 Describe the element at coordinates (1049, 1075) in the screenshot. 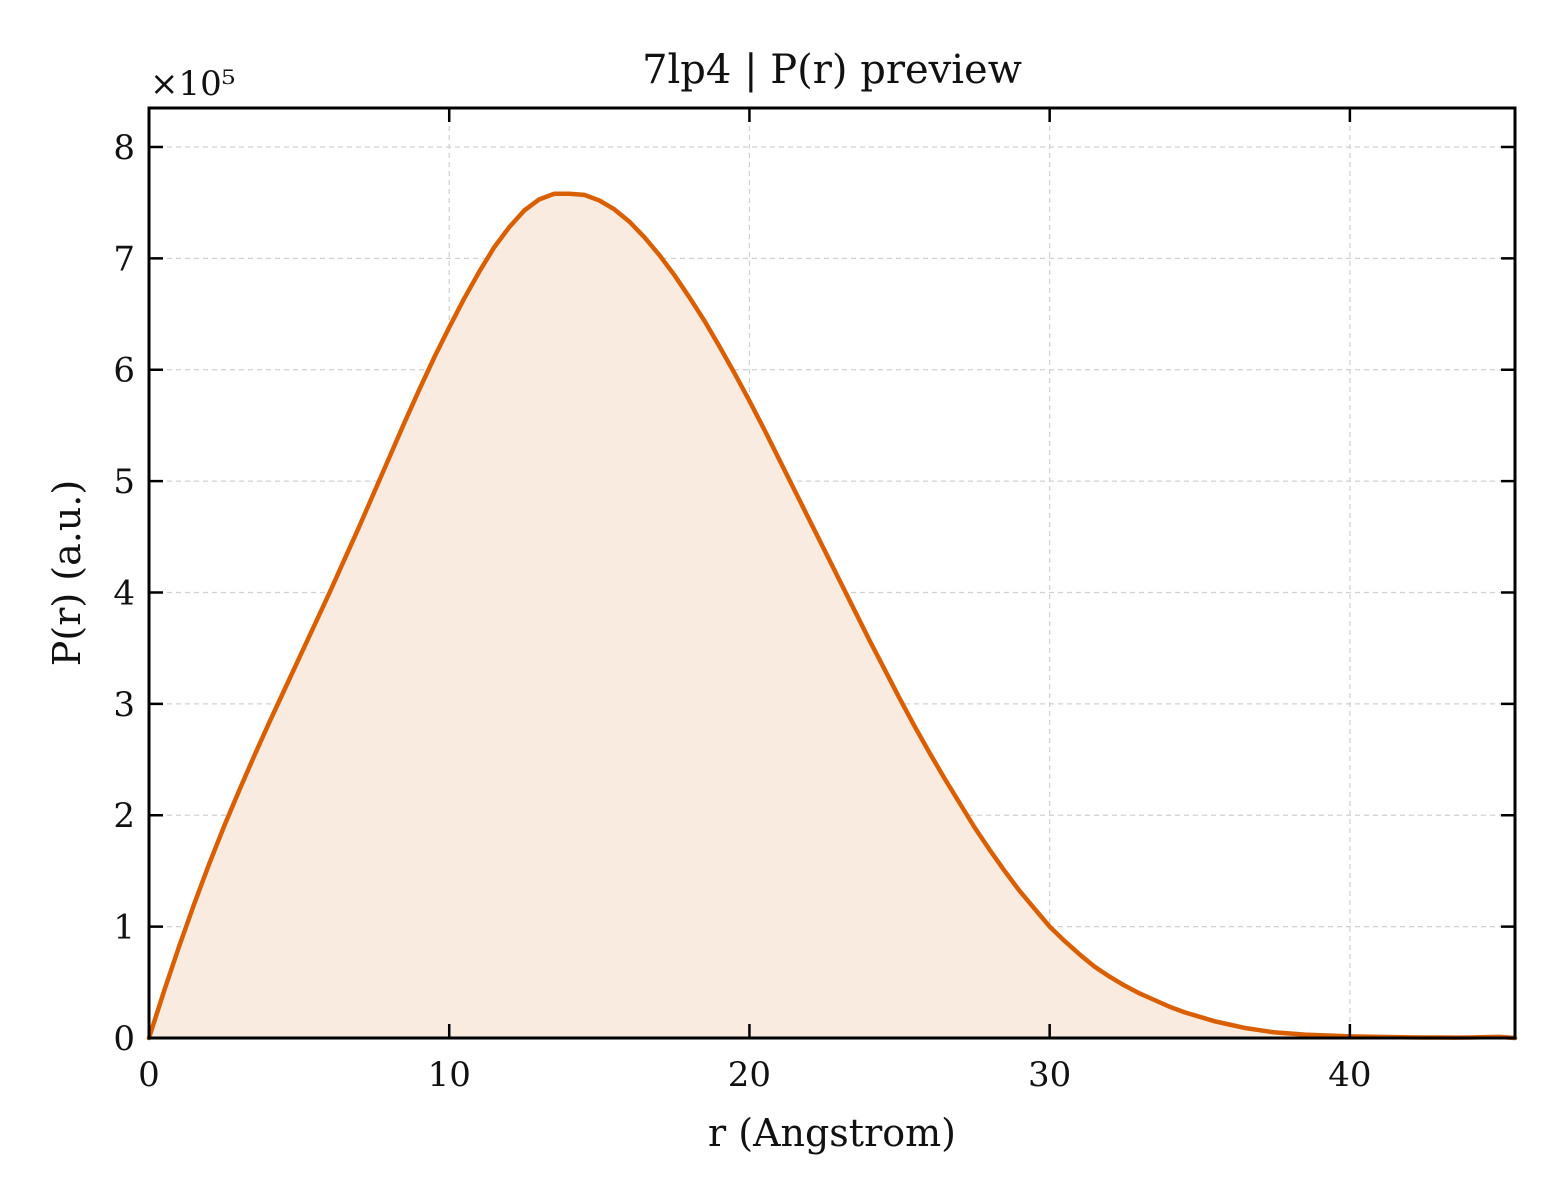

I see `x-tick-label: 30` at that location.